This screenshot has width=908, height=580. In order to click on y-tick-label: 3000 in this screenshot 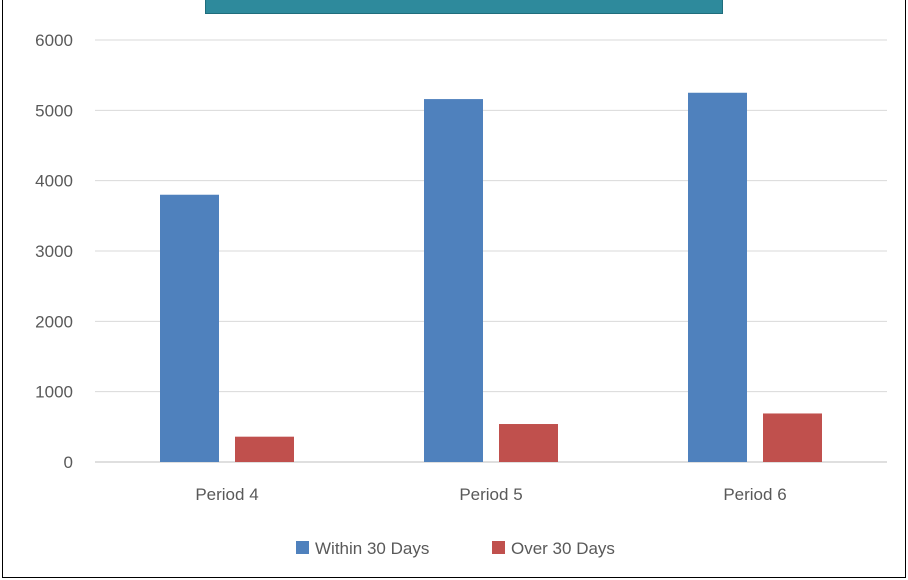, I will do `click(54, 251)`.